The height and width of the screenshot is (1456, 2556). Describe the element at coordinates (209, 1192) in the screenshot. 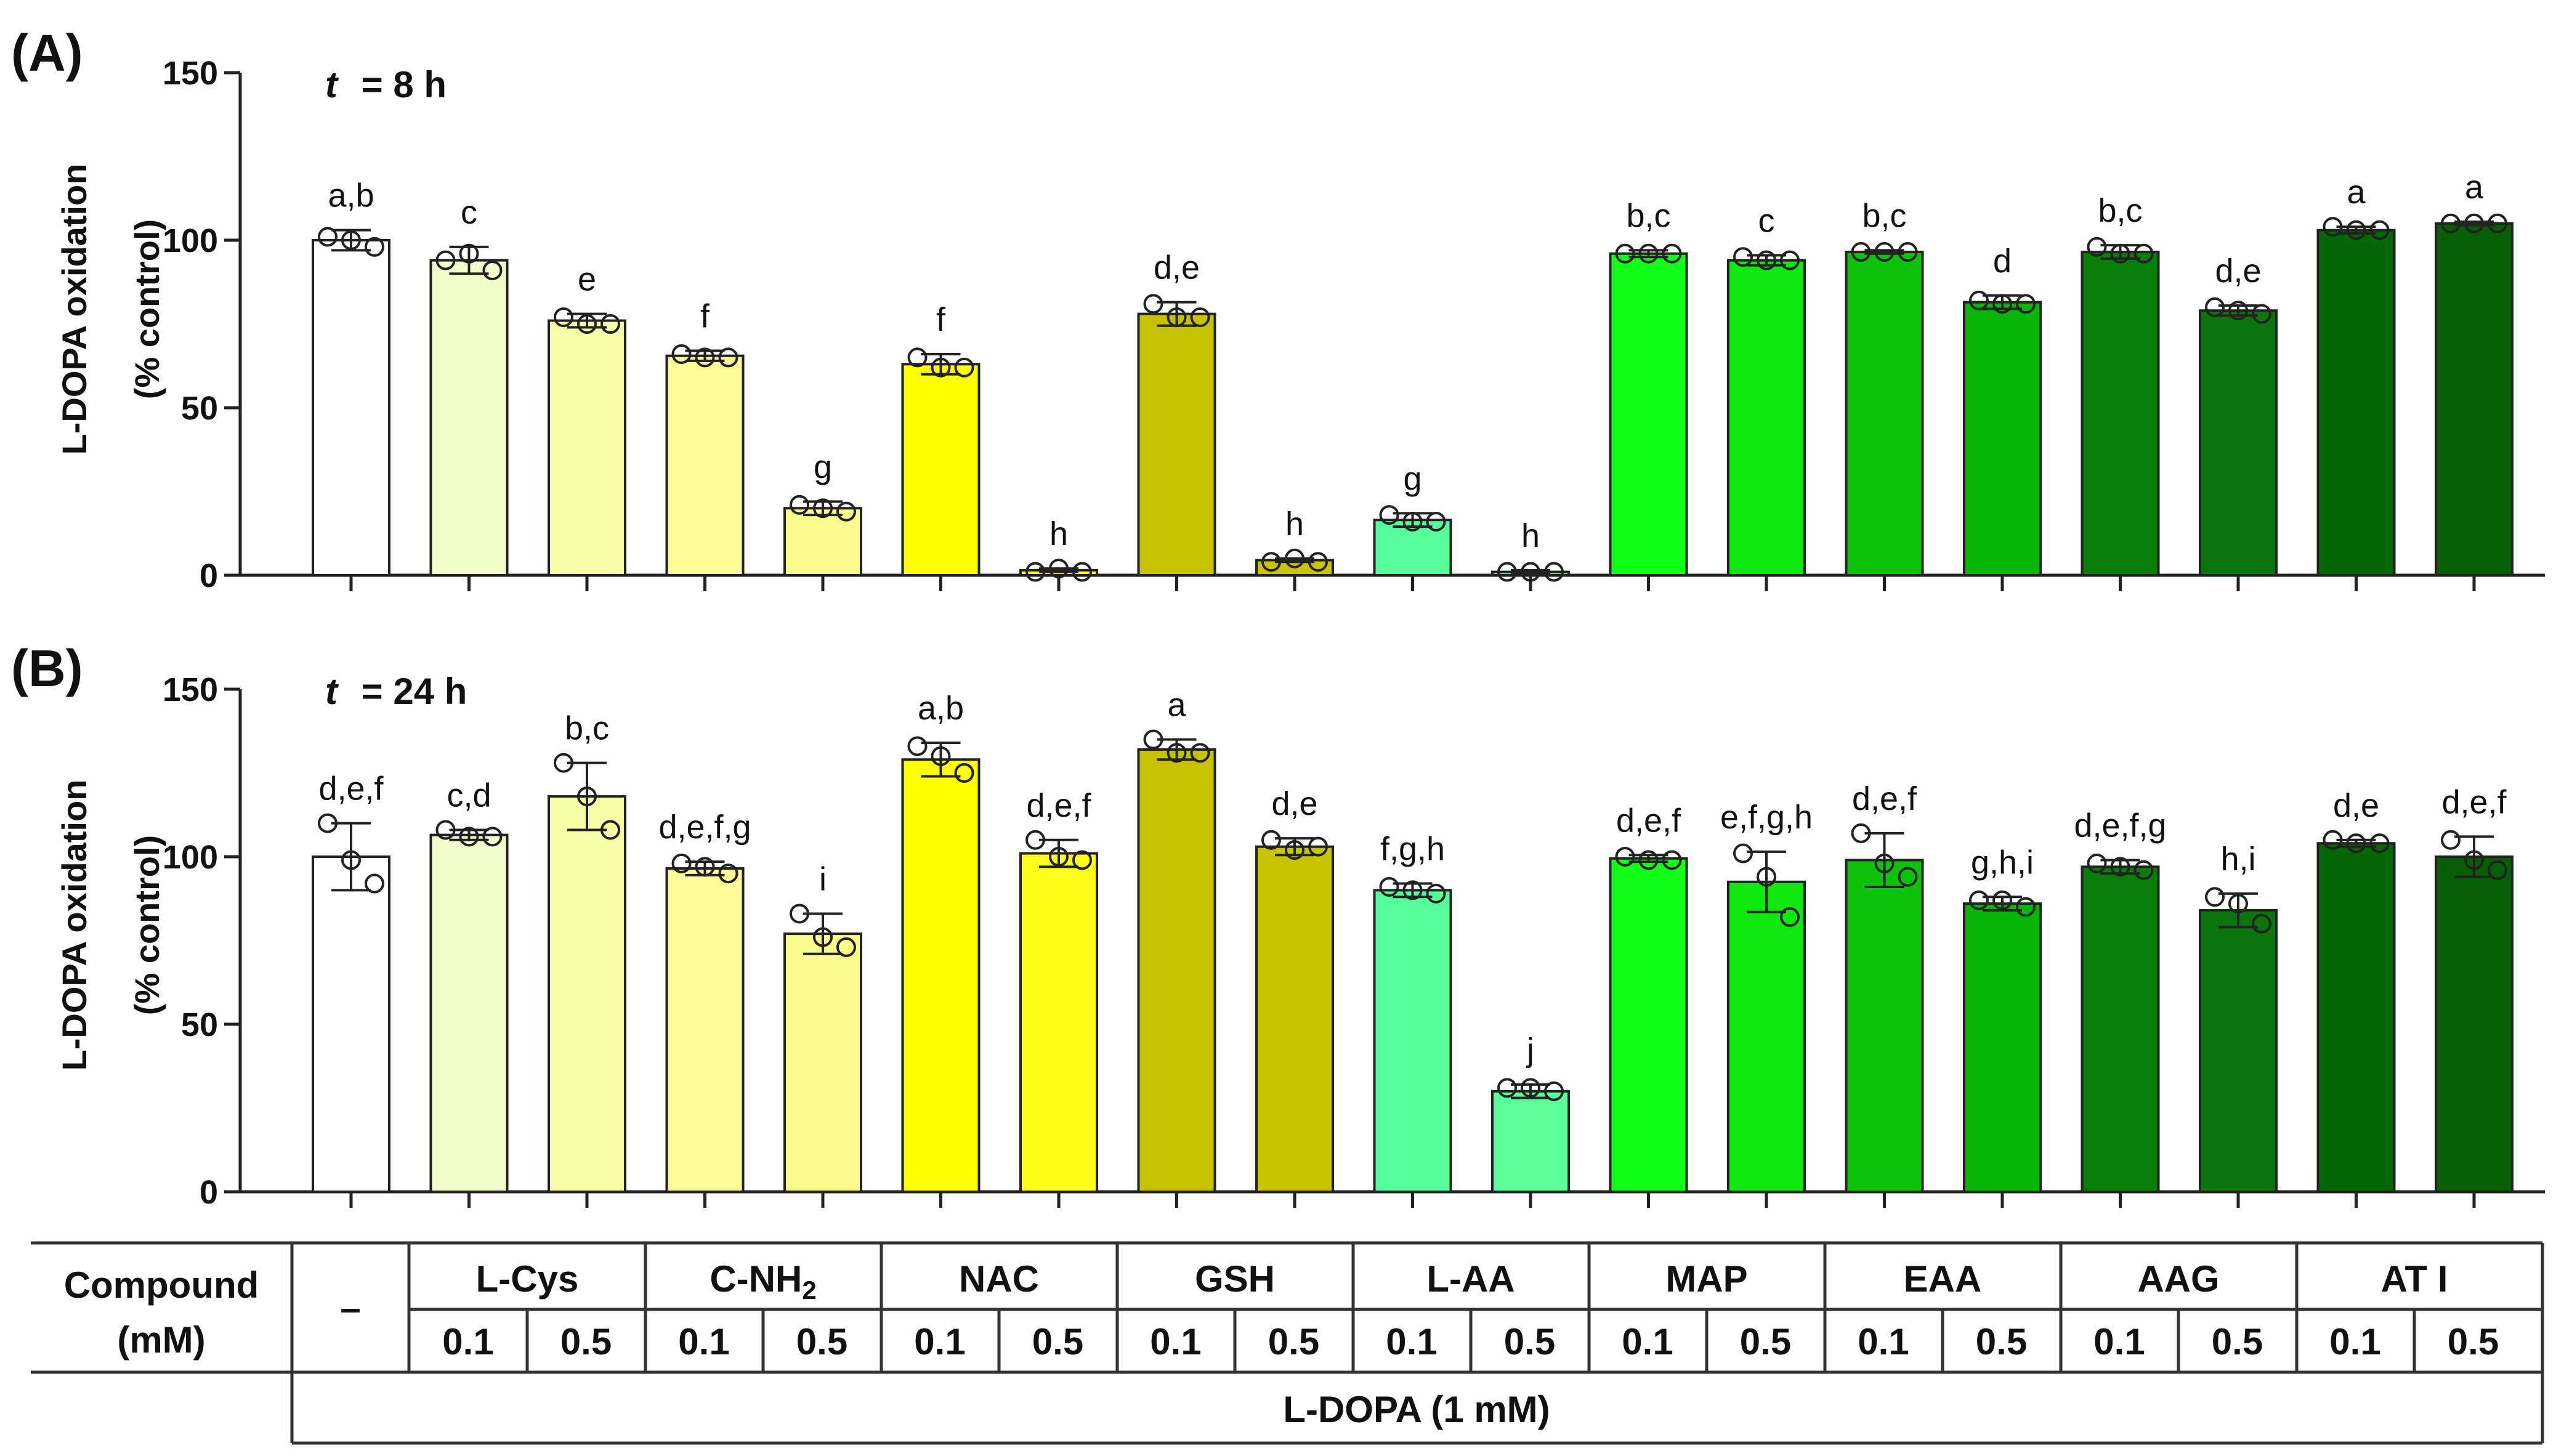

I see `panel-b-y-tick-label: 0` at that location.